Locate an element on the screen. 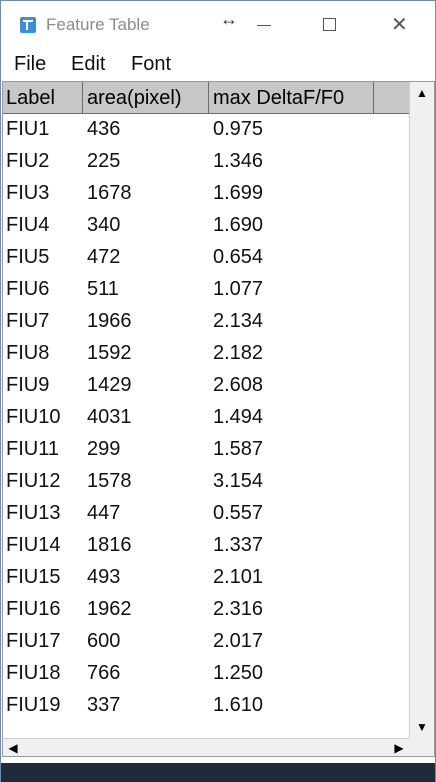 The width and height of the screenshot is (436, 782). table-row: FIU13 447 0.557 is located at coordinates (206, 514).